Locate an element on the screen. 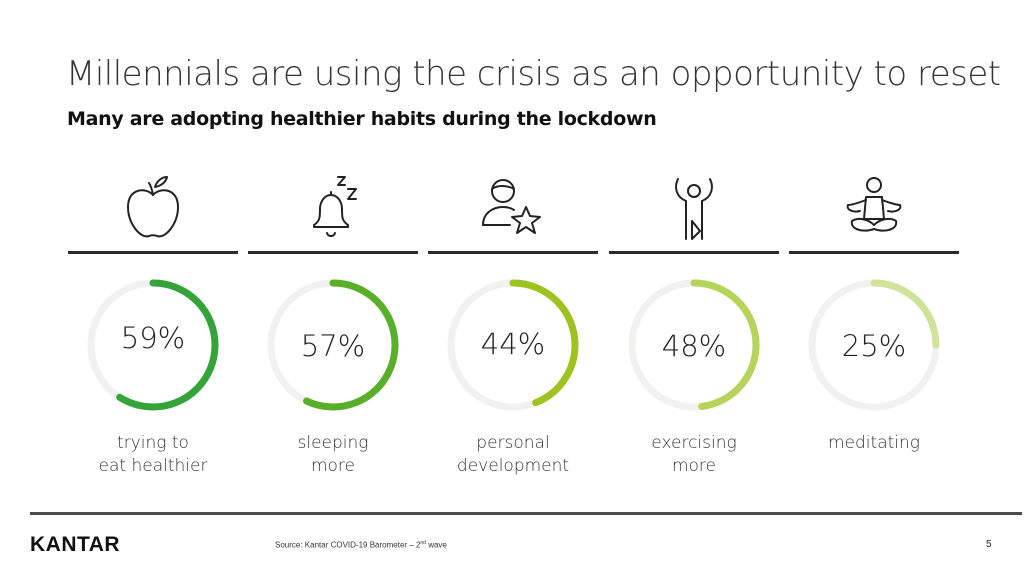 This screenshot has width=1024, height=576. percent-ring: 48% is located at coordinates (694, 345).